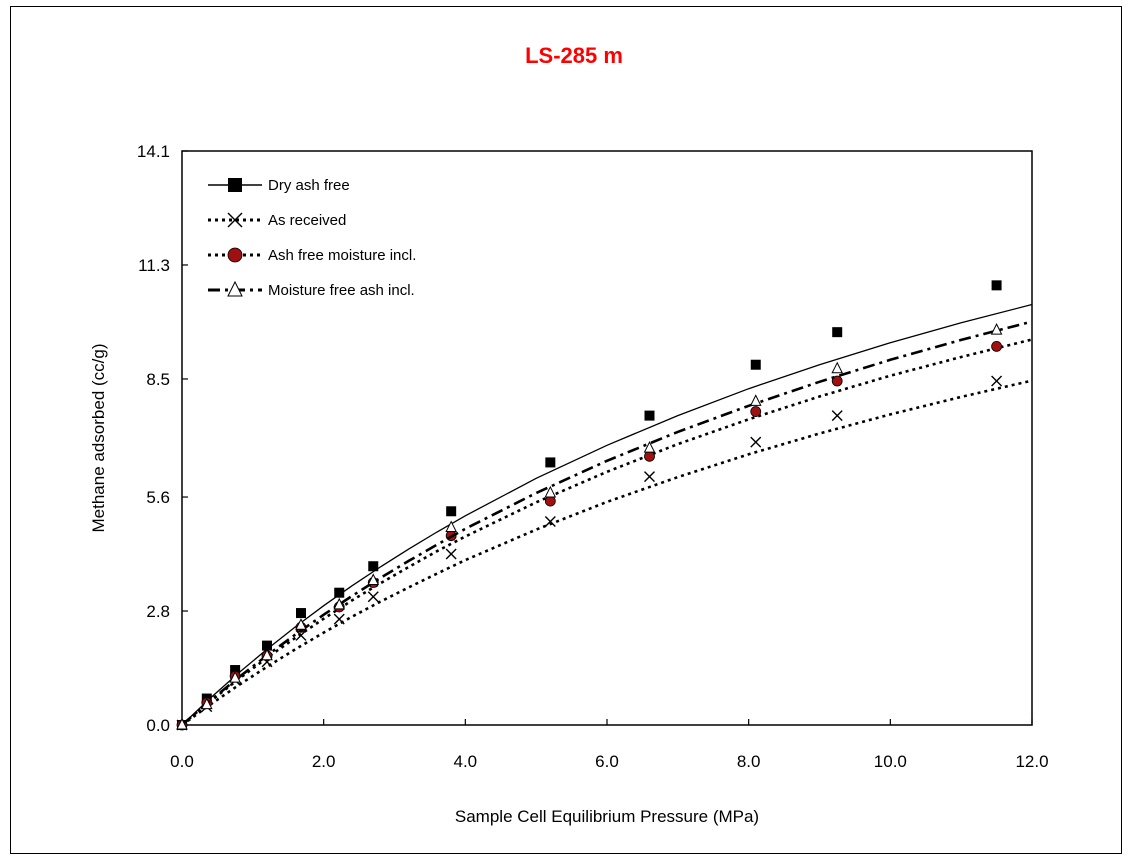 The width and height of the screenshot is (1131, 861). What do you see at coordinates (749, 761) in the screenshot?
I see `x-tick-label: 8.0` at bounding box center [749, 761].